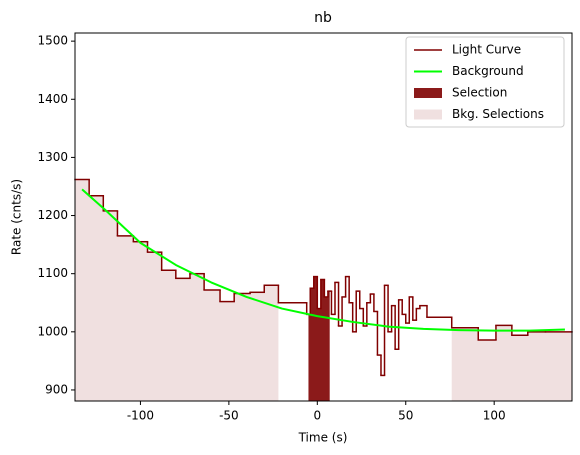 This screenshot has width=580, height=455. What do you see at coordinates (52, 331) in the screenshot?
I see `y-tick-label: 1000` at bounding box center [52, 331].